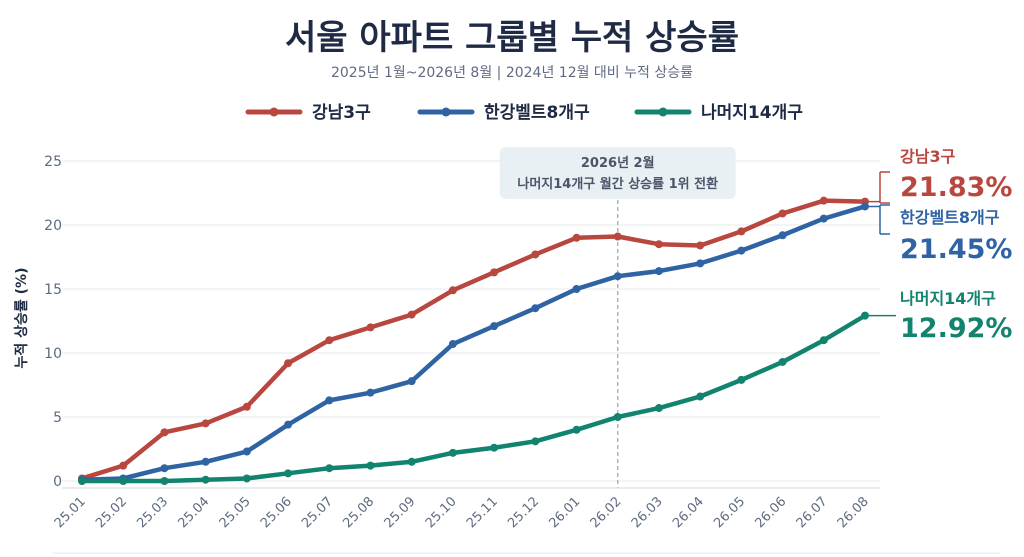 The width and height of the screenshot is (1024, 557). Describe the element at coordinates (688, 512) in the screenshot. I see `x-tick-label: 26.04` at that location.